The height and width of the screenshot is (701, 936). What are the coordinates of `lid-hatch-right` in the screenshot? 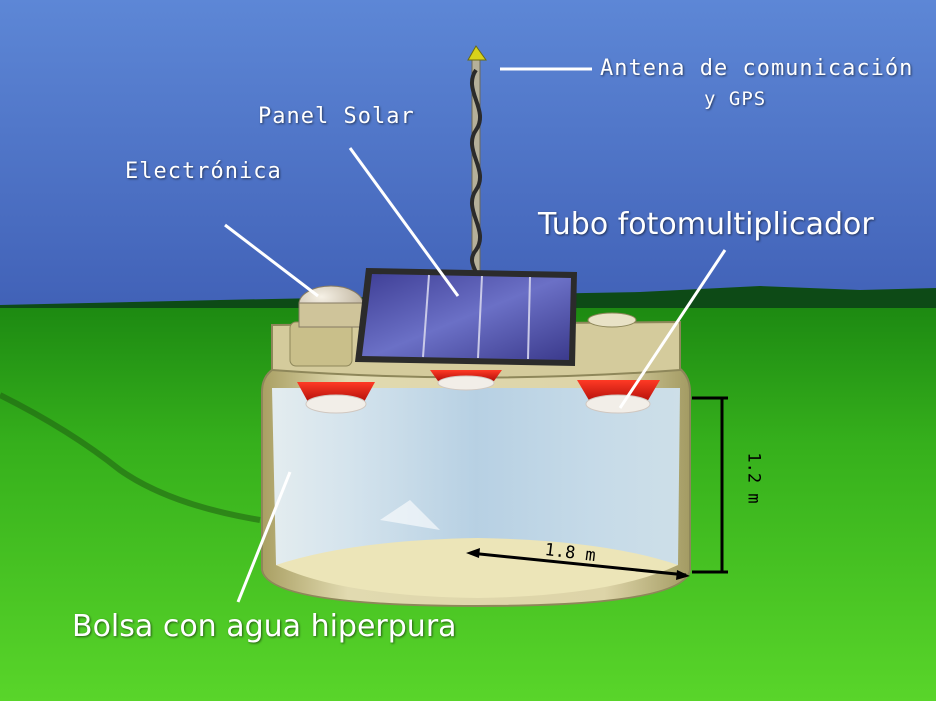 It's located at (612, 320).